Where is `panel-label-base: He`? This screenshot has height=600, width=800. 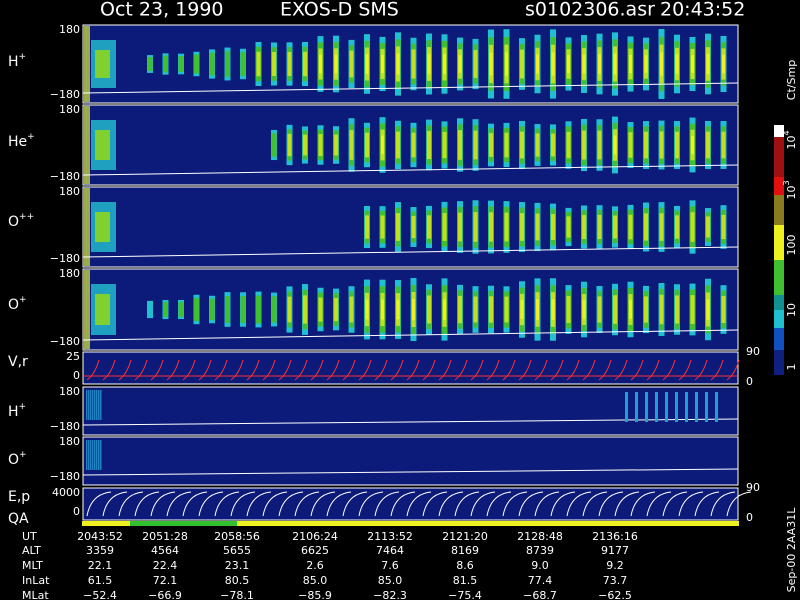 panel-label-base: He is located at coordinates (17, 142).